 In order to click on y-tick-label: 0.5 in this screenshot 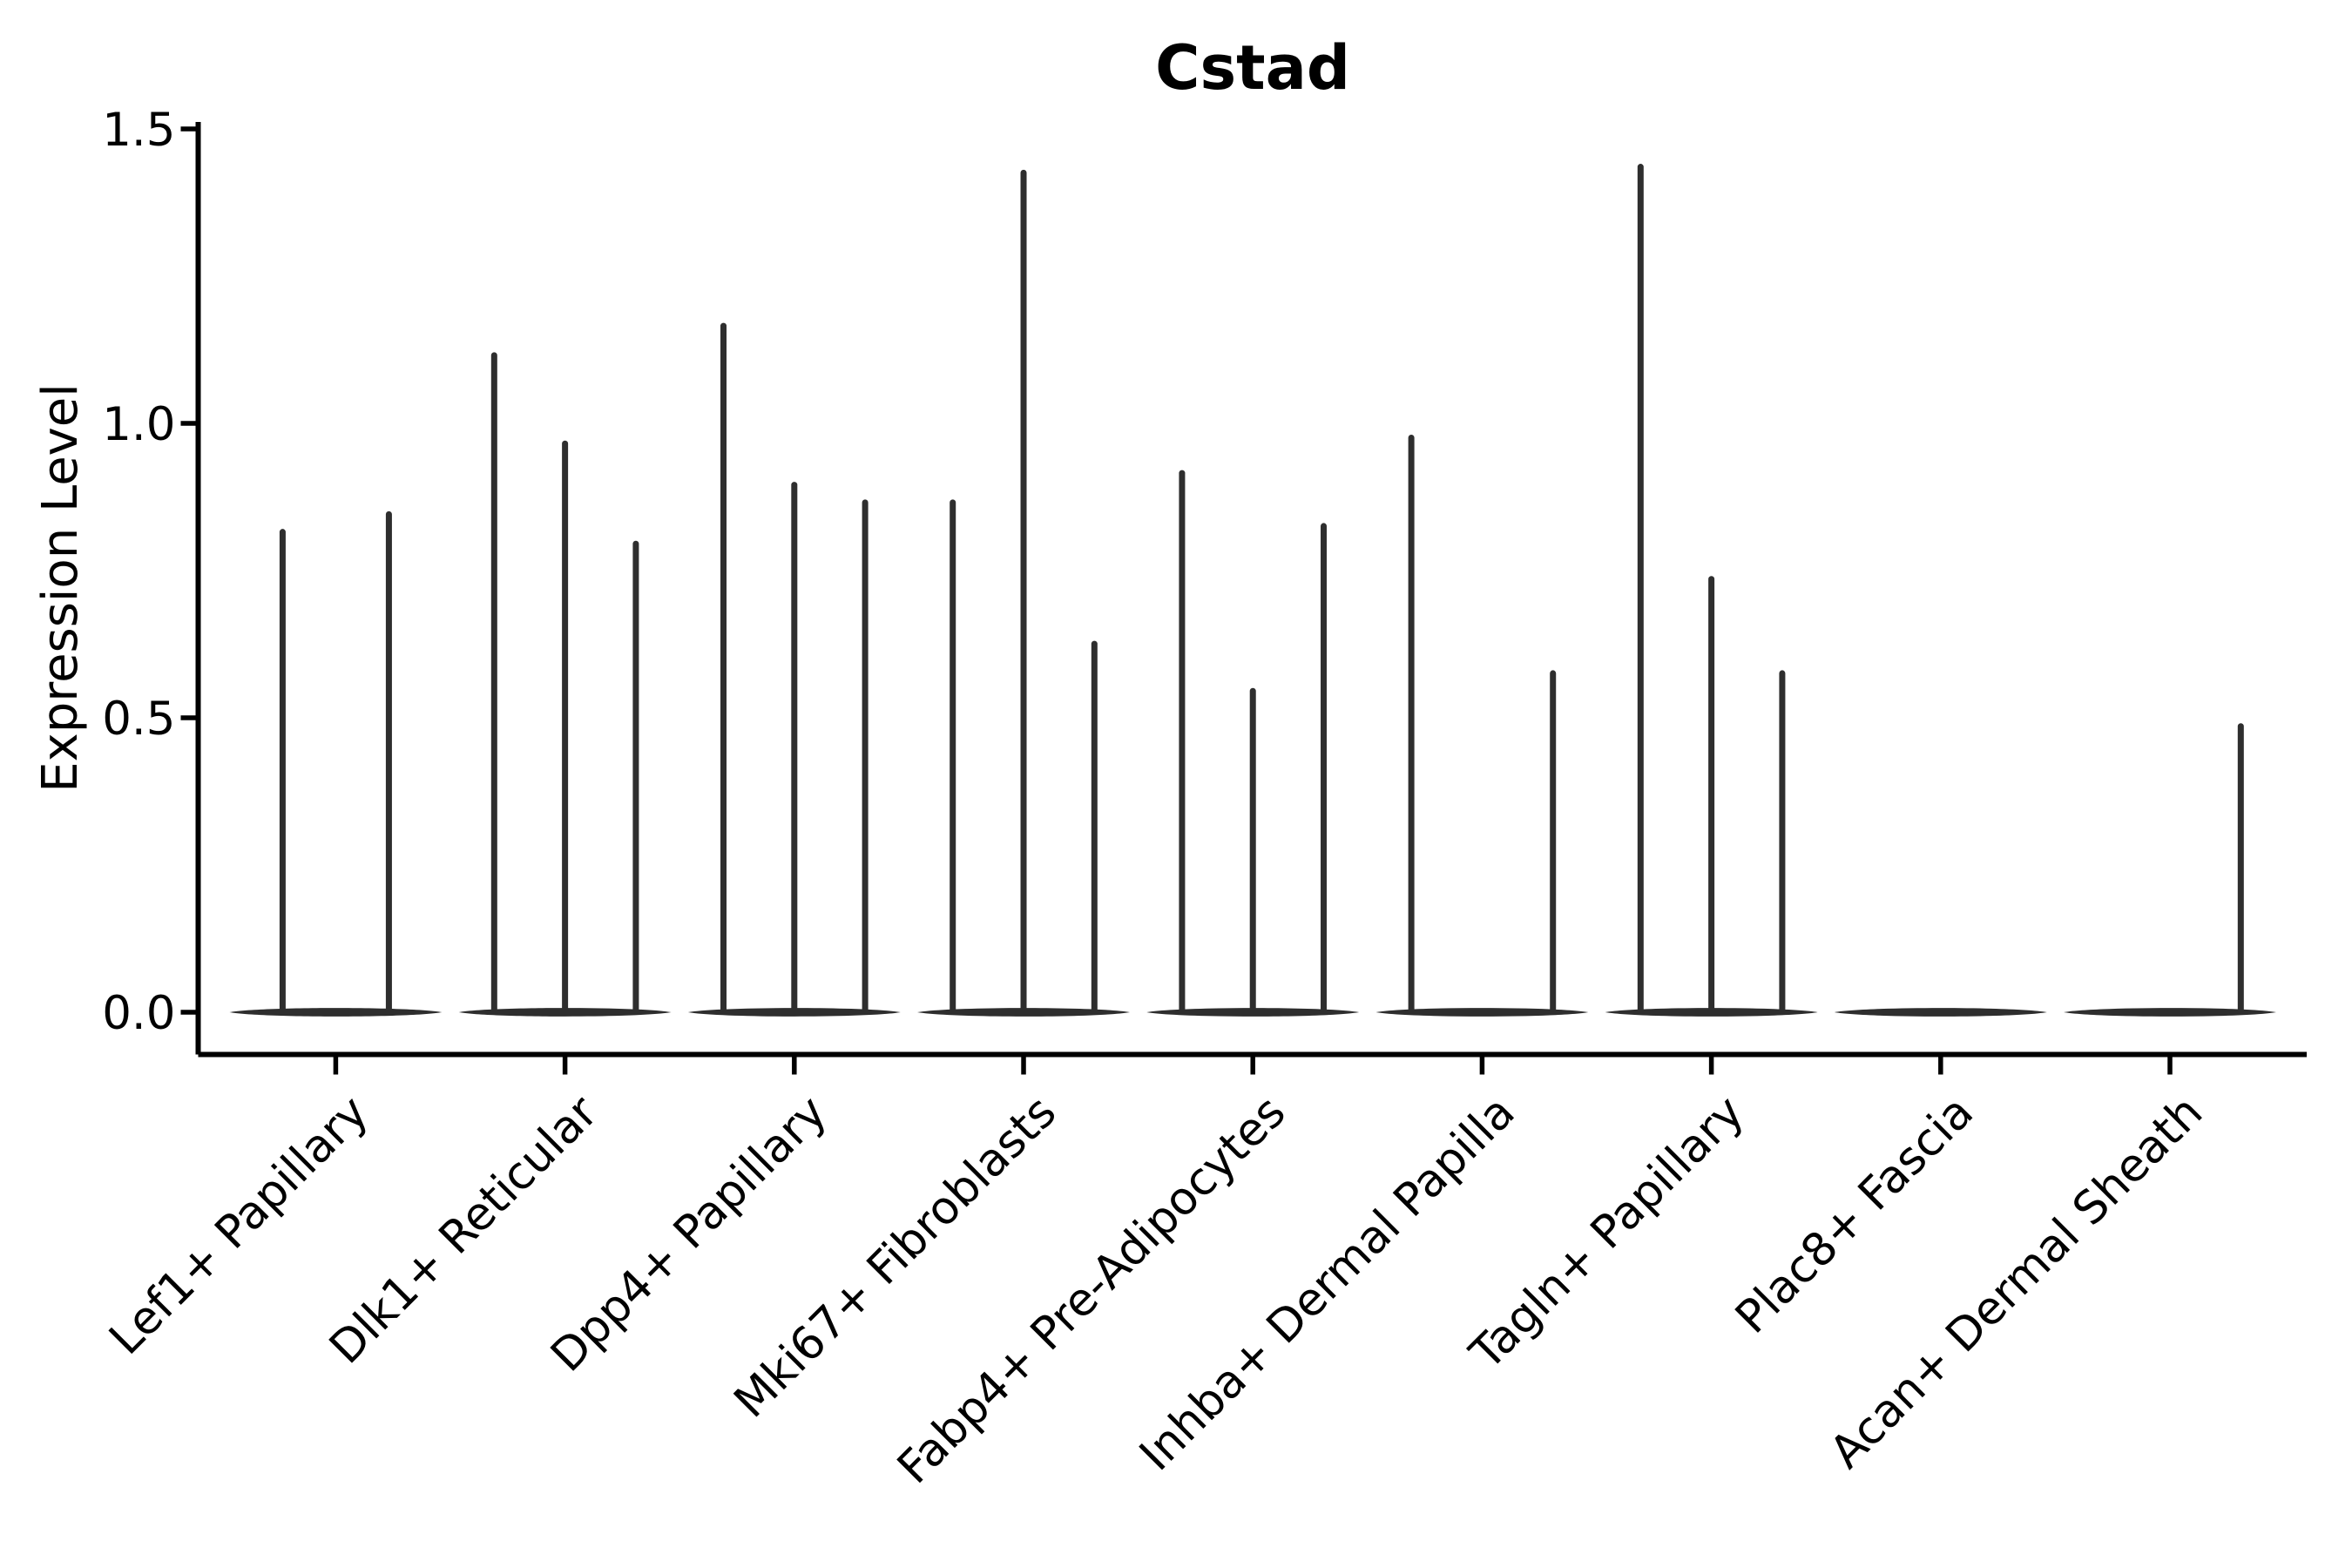, I will do `click(138, 719)`.